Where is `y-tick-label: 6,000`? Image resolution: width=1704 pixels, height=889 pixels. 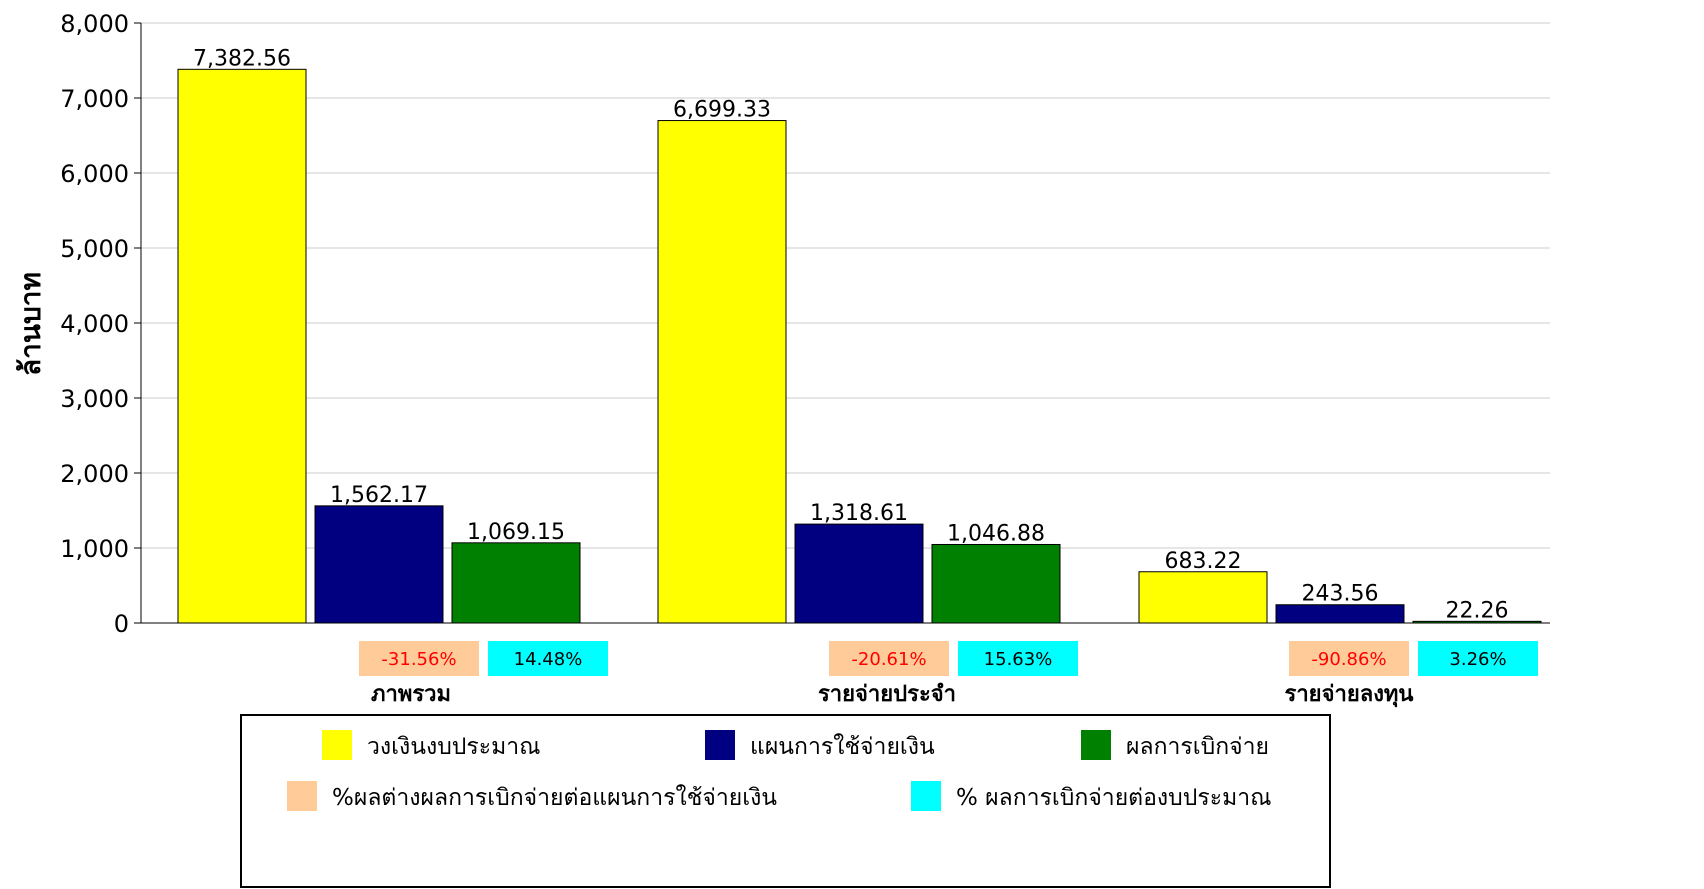 y-tick-label: 6,000 is located at coordinates (94, 174).